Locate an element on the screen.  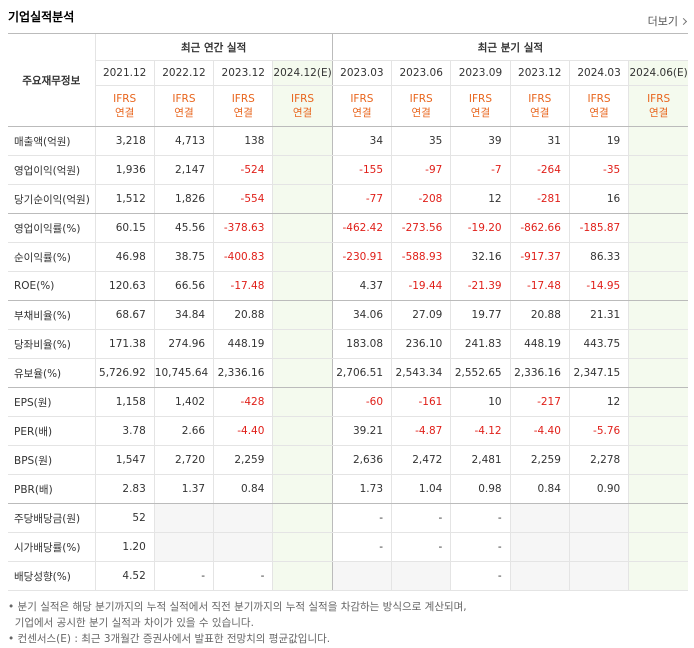
value-cell: 2,147 is located at coordinates (183, 170).